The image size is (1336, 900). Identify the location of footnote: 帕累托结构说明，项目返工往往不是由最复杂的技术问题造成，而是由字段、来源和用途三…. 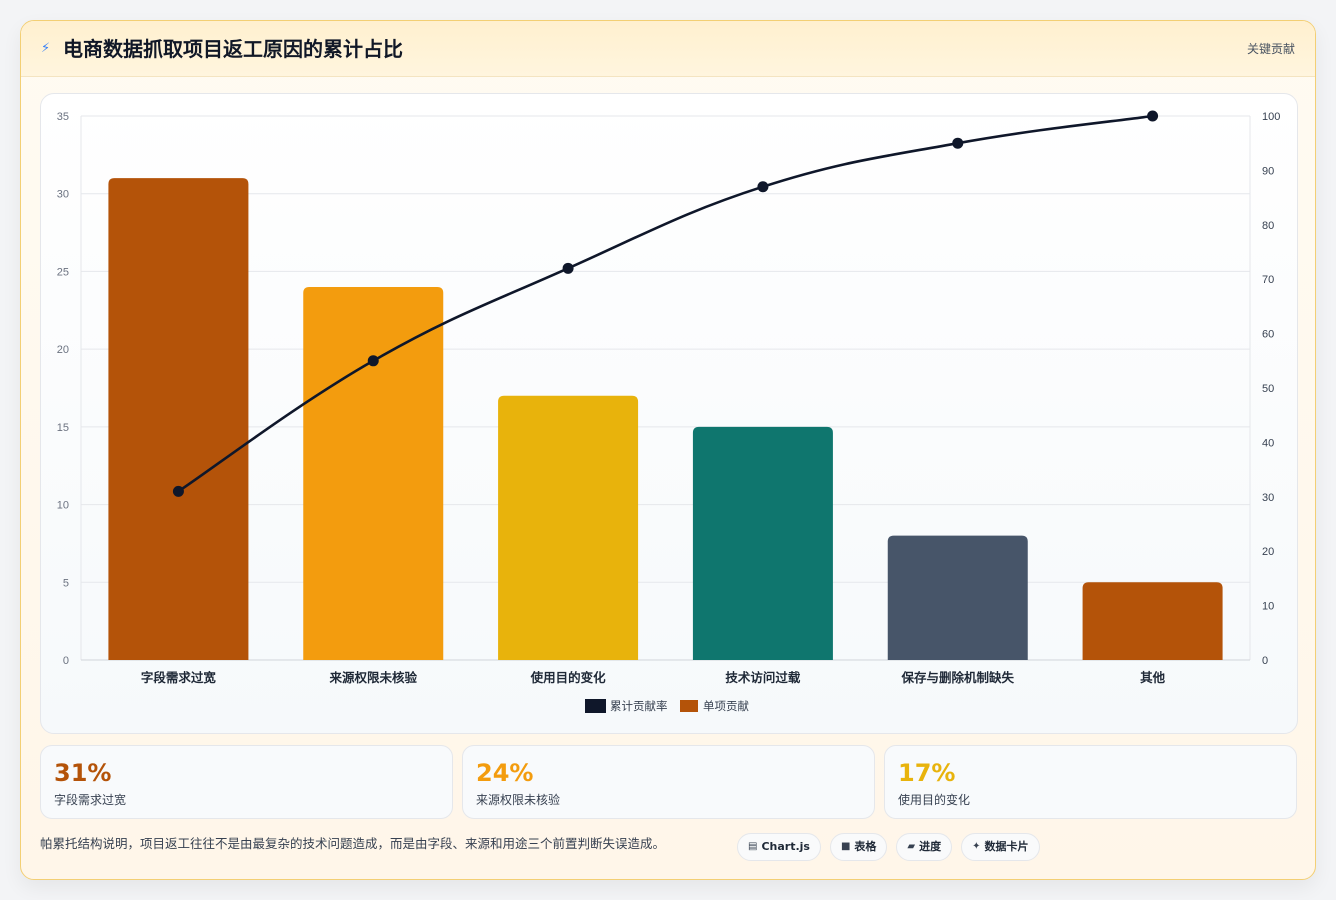
(353, 843).